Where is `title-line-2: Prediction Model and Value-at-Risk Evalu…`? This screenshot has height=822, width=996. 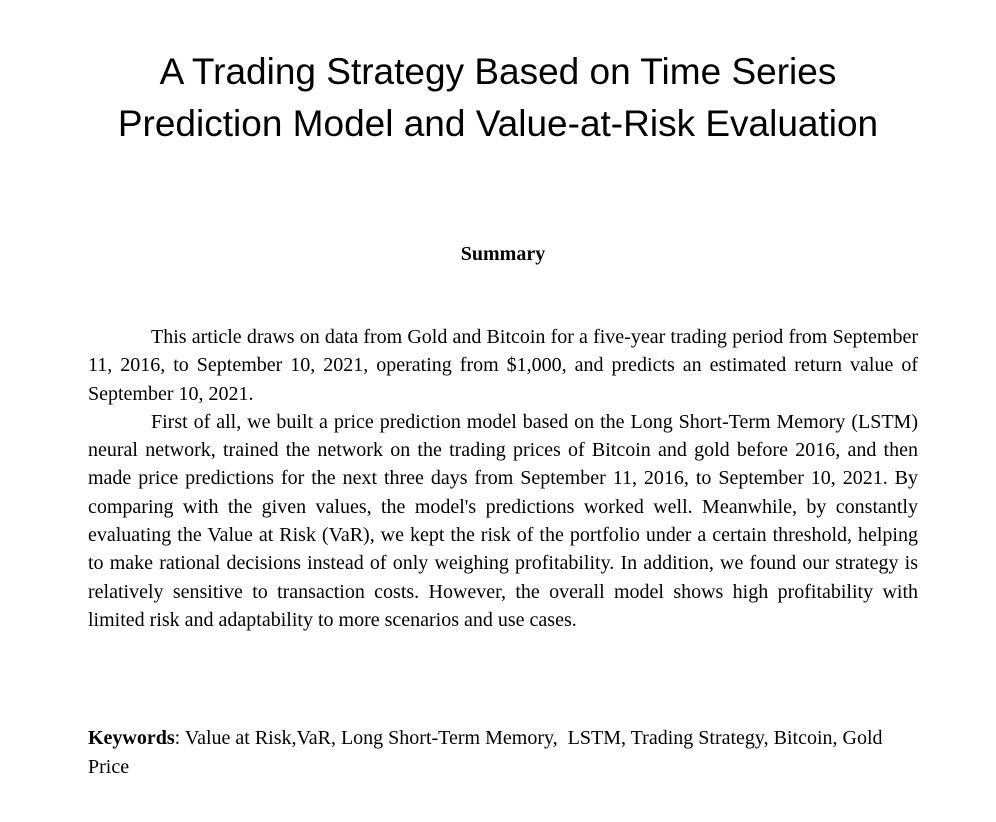 title-line-2: Prediction Model and Value-at-Risk Evalu… is located at coordinates (498, 123).